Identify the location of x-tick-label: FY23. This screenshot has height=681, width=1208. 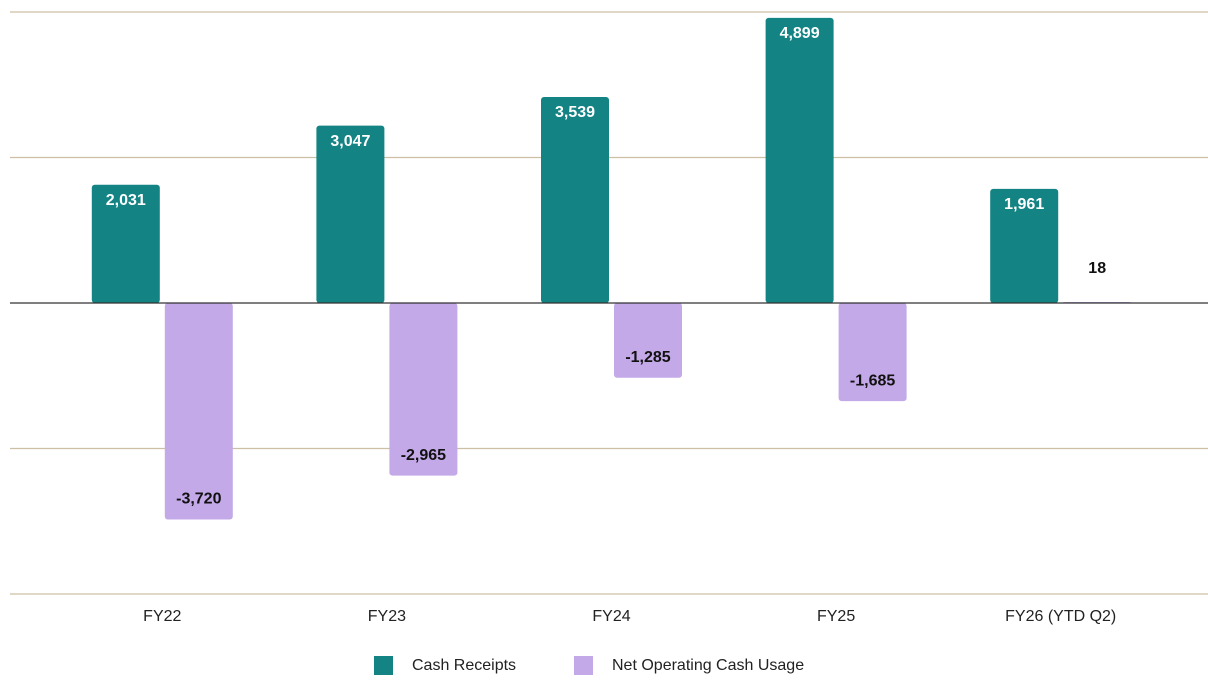
(387, 616).